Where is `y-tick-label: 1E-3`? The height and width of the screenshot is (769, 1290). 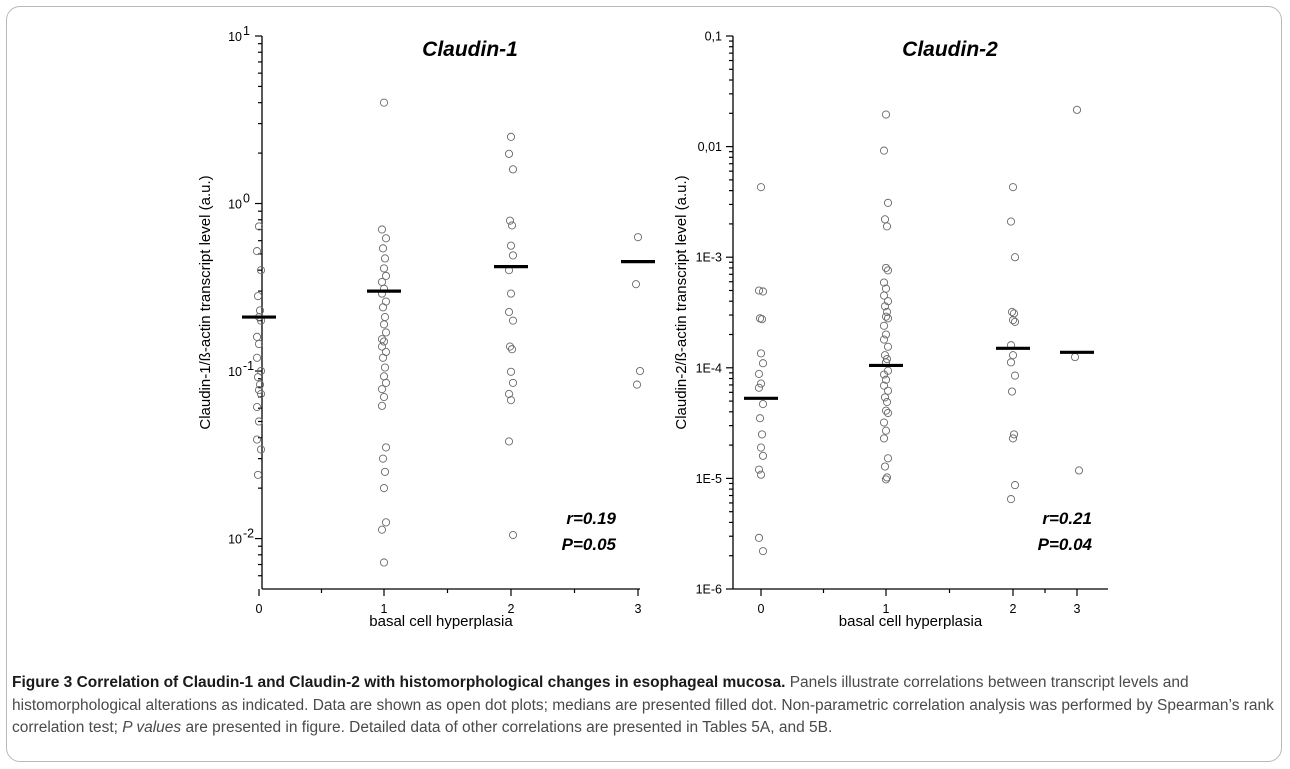
y-tick-label: 1E-3 is located at coordinates (709, 258).